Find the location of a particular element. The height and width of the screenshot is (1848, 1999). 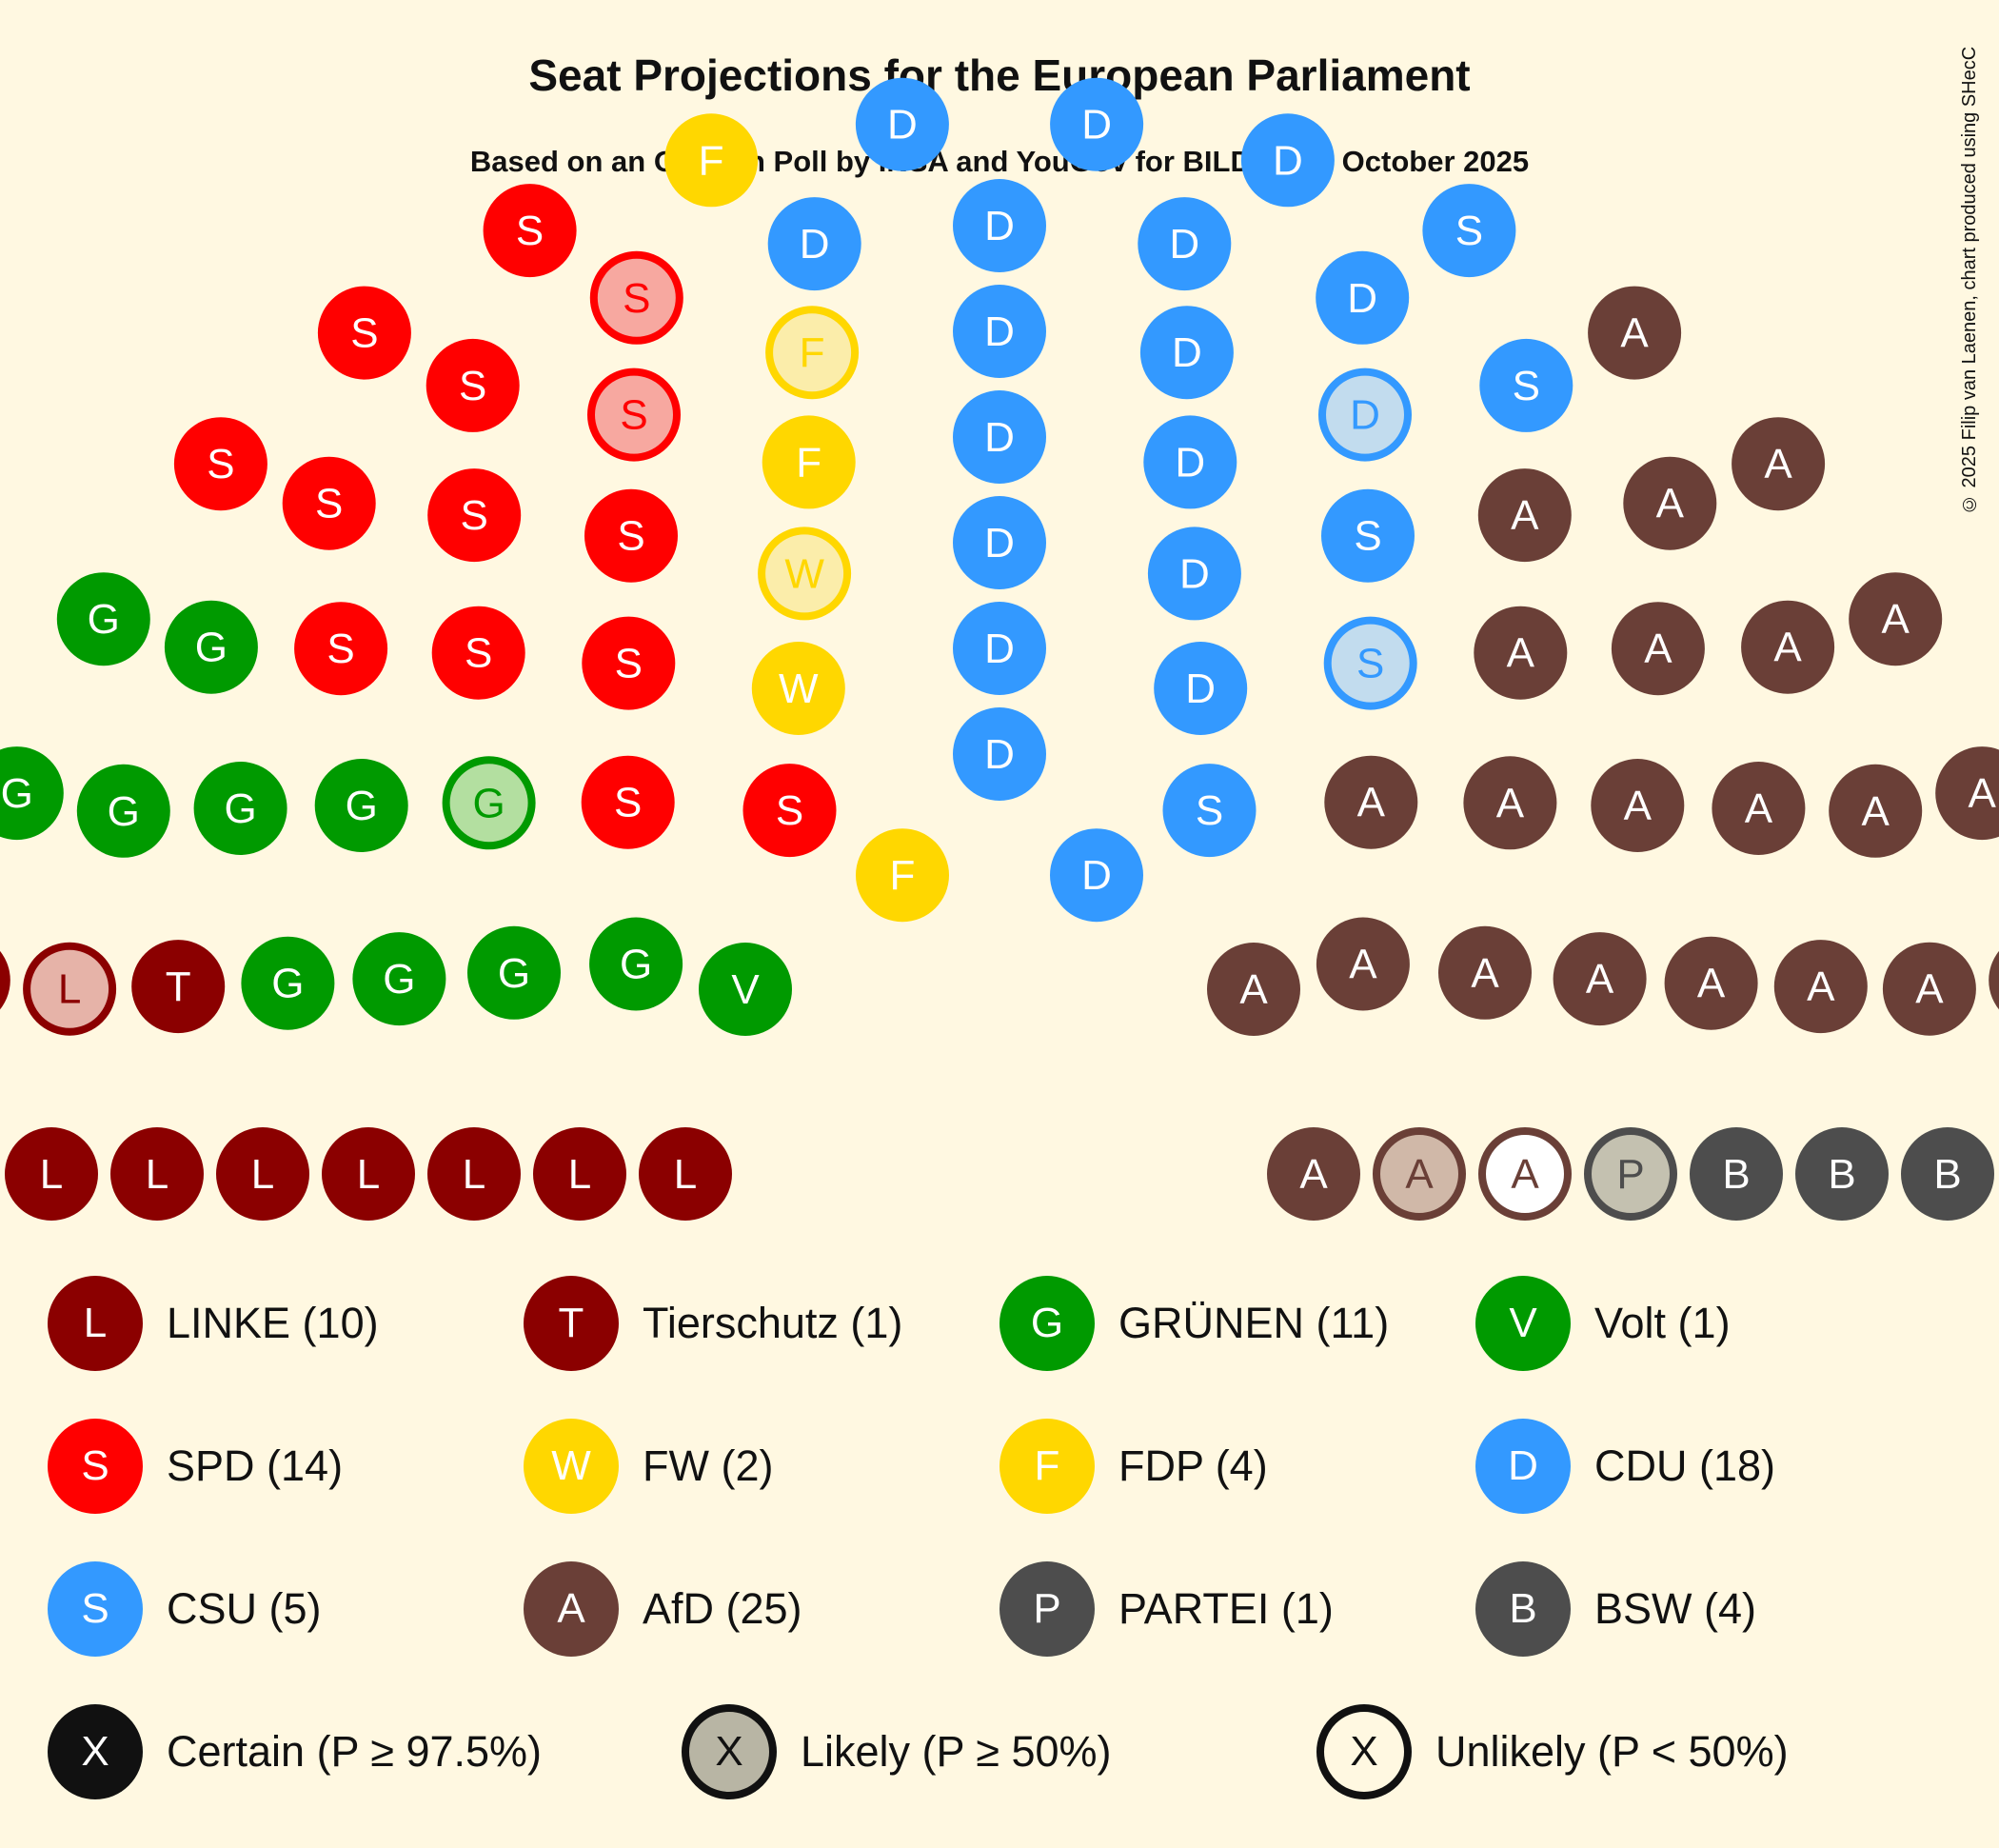

seat-partei-likely: P is located at coordinates (1631, 1174).